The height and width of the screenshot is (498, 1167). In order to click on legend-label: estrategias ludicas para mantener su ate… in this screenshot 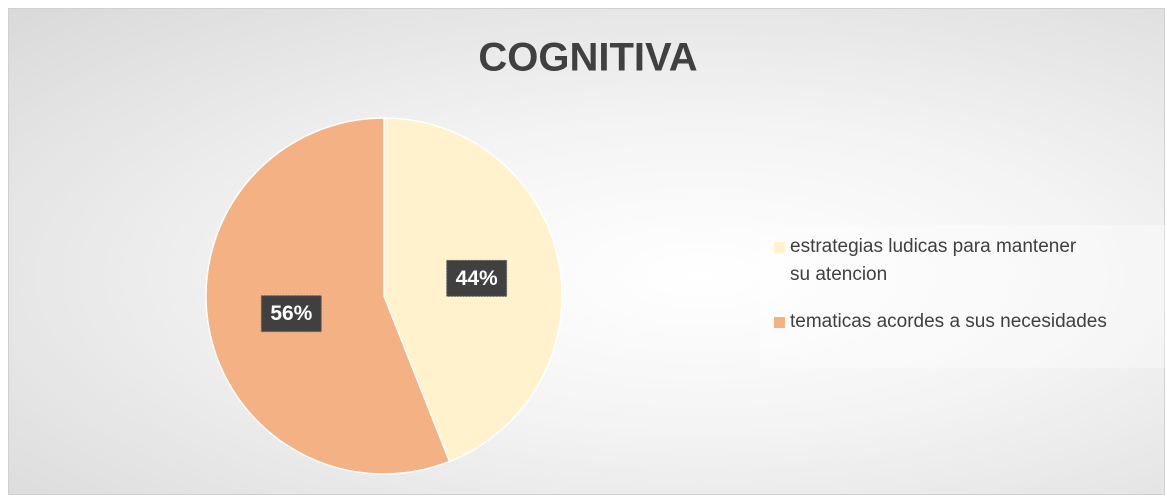, I will do `click(933, 260)`.